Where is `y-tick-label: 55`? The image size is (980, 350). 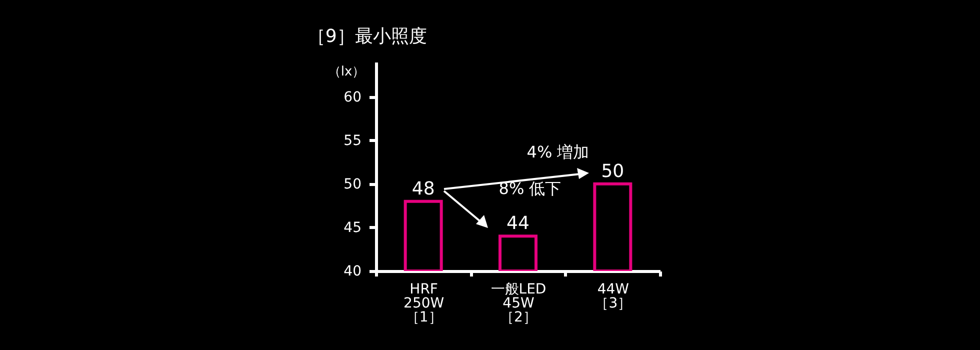
y-tick-label: 55 is located at coordinates (353, 140).